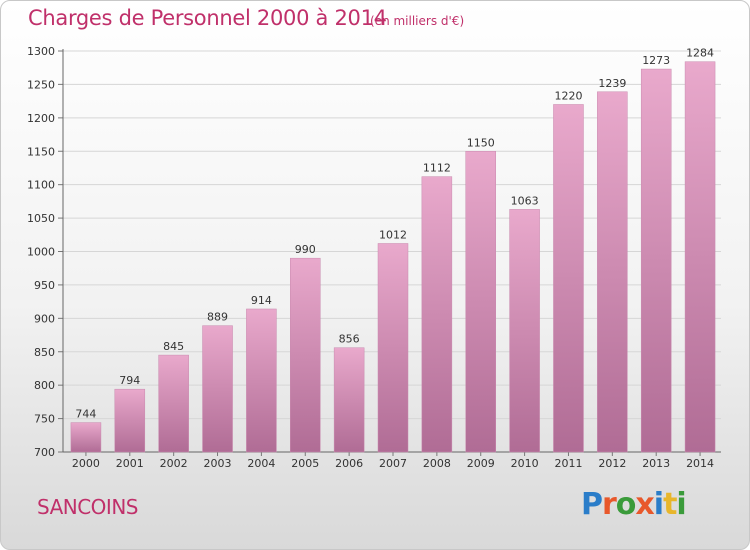  What do you see at coordinates (87, 507) in the screenshot?
I see `city-name: SANCOINS` at bounding box center [87, 507].